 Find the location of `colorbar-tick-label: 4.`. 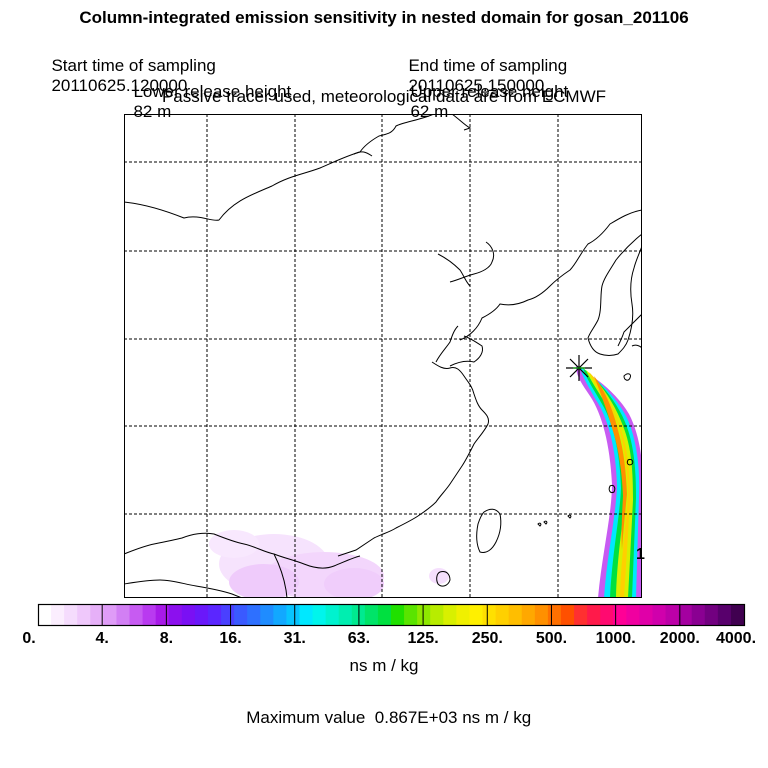

colorbar-tick-label: 4. is located at coordinates (102, 638).